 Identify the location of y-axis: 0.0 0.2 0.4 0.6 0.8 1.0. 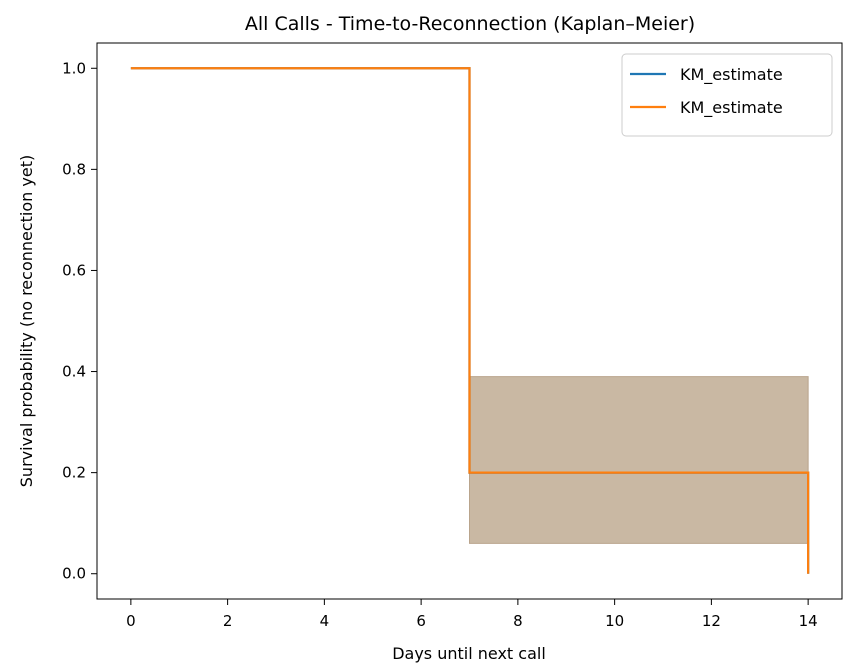
(79, 321).